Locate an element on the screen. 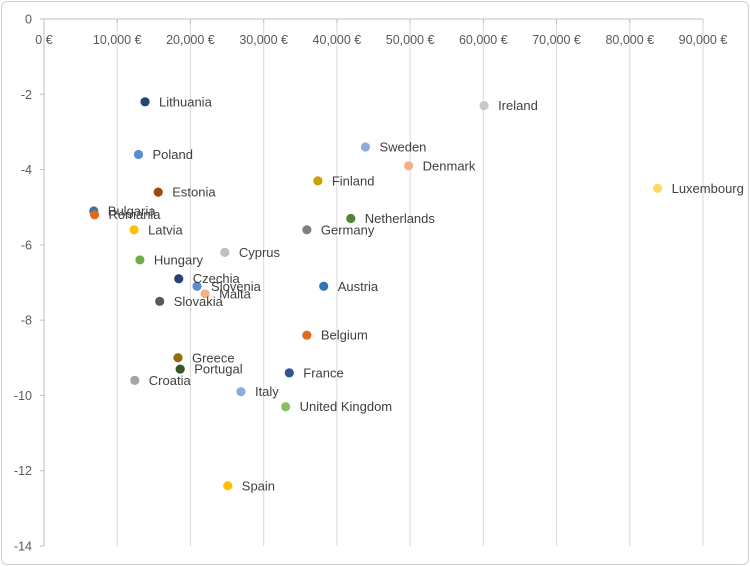 This screenshot has width=750, height=566. x-tick-label: 20,000 € is located at coordinates (190, 40).